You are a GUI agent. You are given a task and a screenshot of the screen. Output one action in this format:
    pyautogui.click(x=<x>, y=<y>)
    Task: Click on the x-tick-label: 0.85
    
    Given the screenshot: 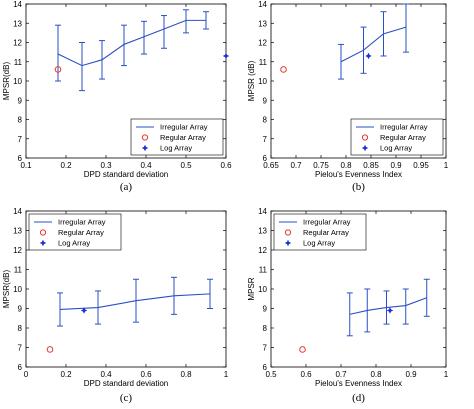 What is the action you would take?
    pyautogui.click(x=371, y=165)
    